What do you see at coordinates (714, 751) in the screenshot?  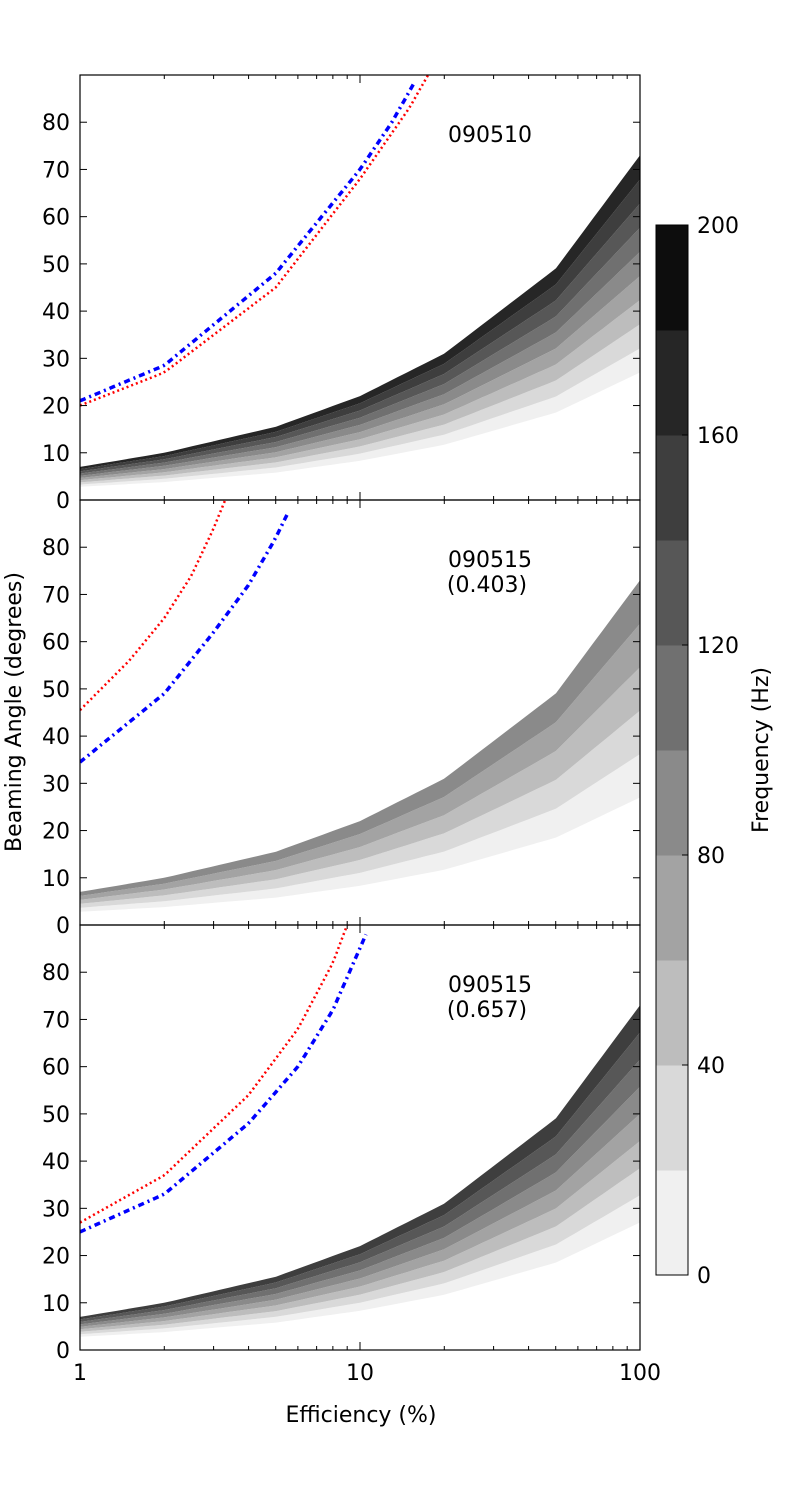 I see `colorbar: 0 40 80 120 160 200 Frequency (Hz)` at bounding box center [714, 751].